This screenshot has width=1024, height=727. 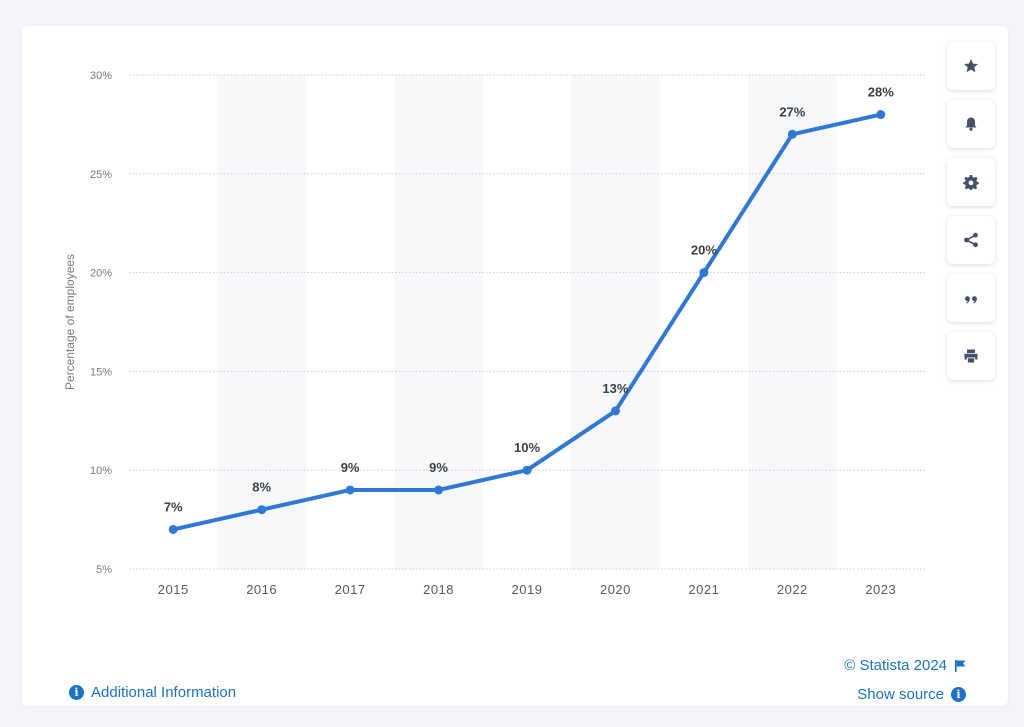 What do you see at coordinates (350, 589) in the screenshot?
I see `x-tick-label: 2017` at bounding box center [350, 589].